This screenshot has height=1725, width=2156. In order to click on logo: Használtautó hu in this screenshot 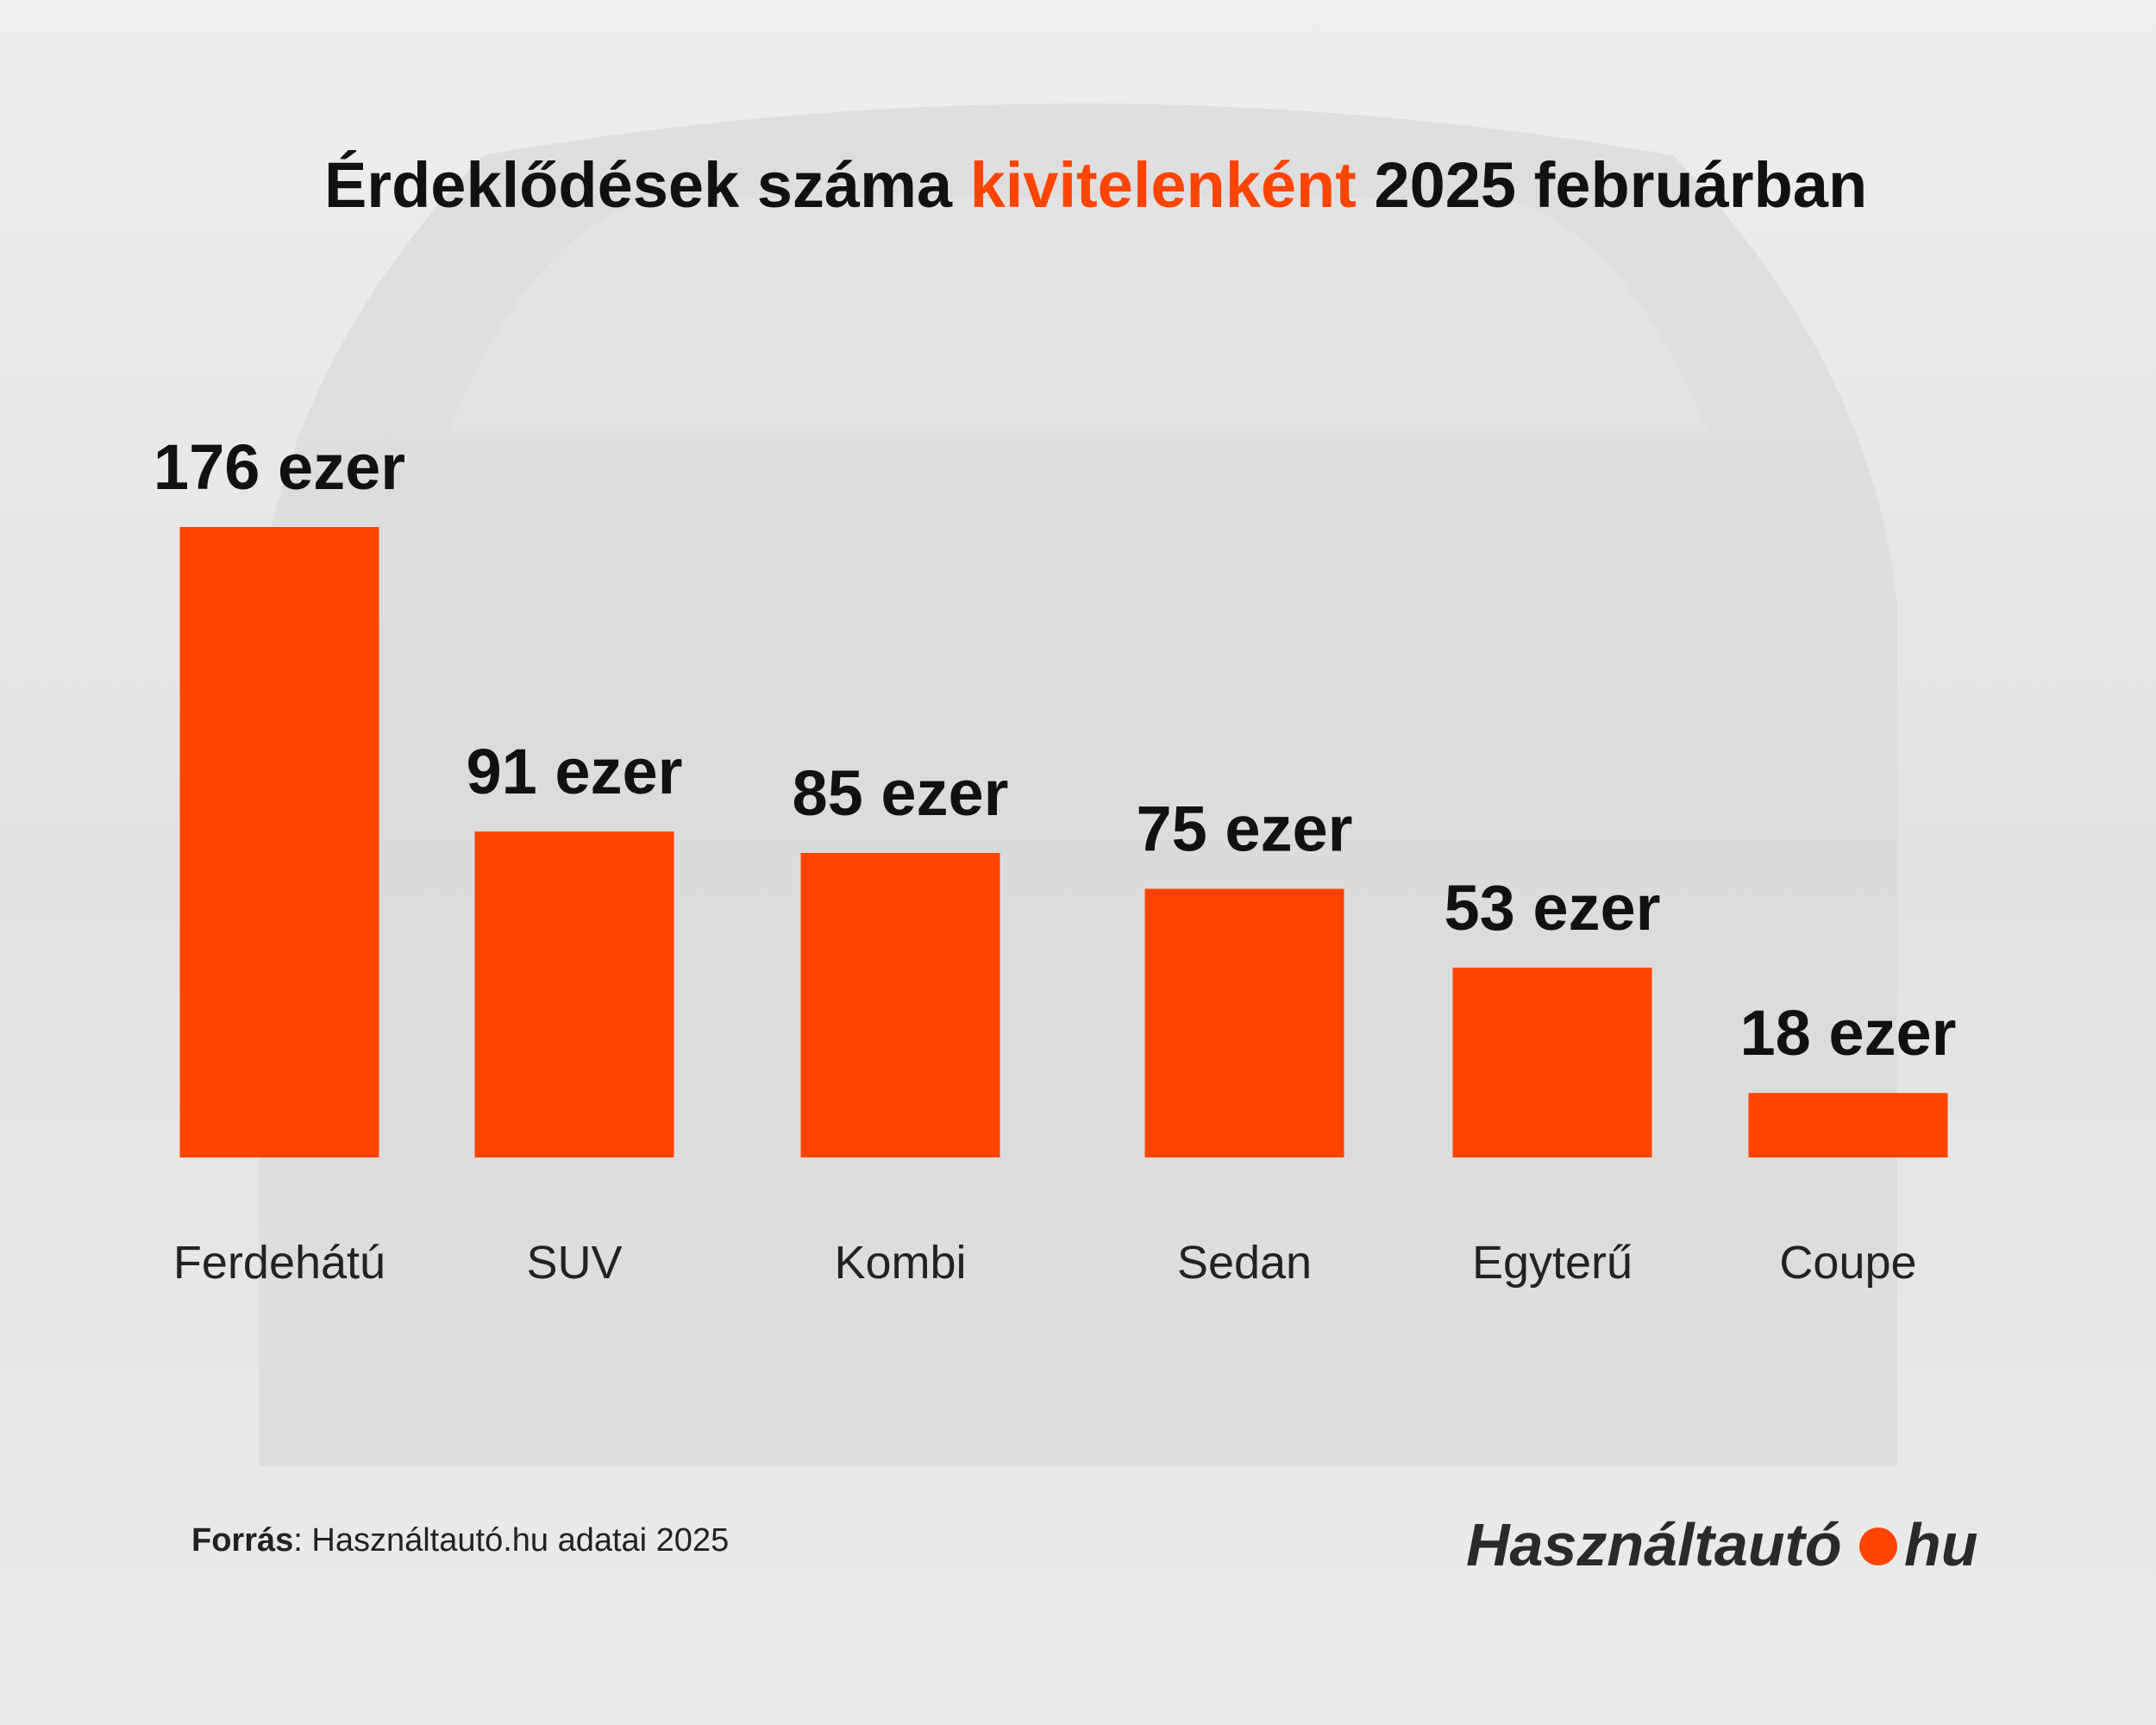, I will do `click(1722, 1545)`.